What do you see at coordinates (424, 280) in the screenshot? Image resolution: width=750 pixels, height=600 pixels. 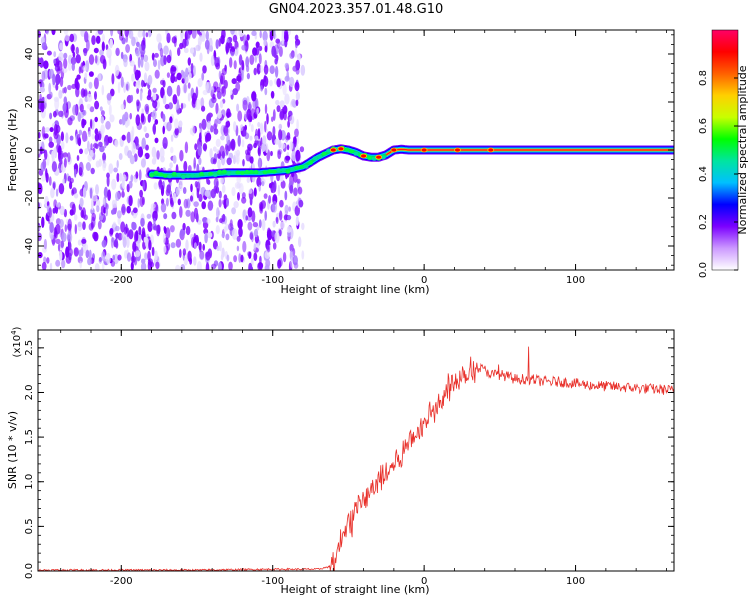 I see `x-tick-label: 0` at bounding box center [424, 280].